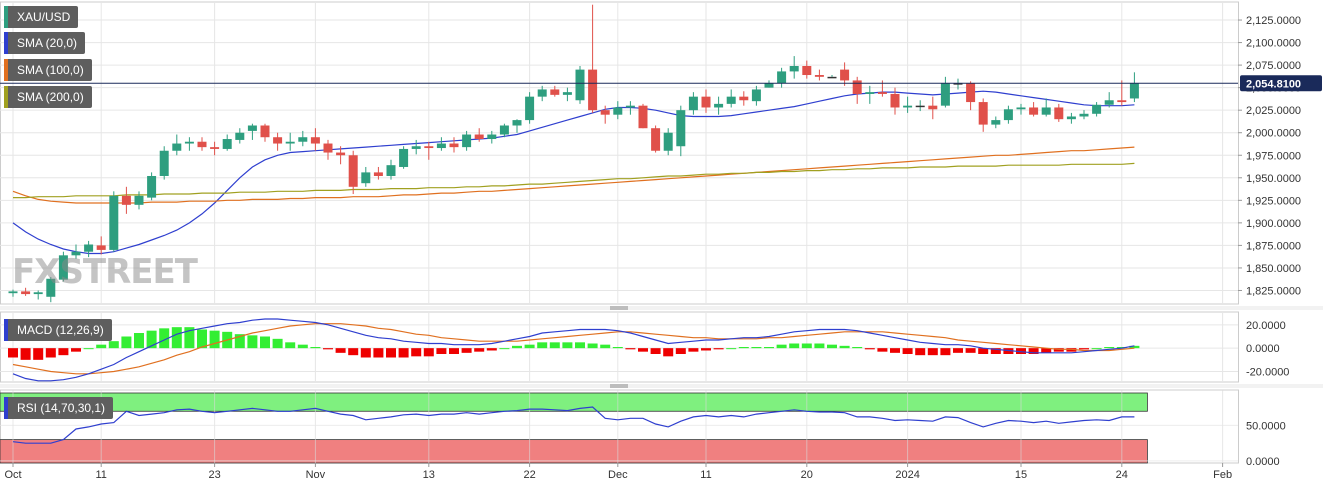 The width and height of the screenshot is (1323, 486). Describe the element at coordinates (907, 475) in the screenshot. I see `x-tick-label-9: 2024` at that location.